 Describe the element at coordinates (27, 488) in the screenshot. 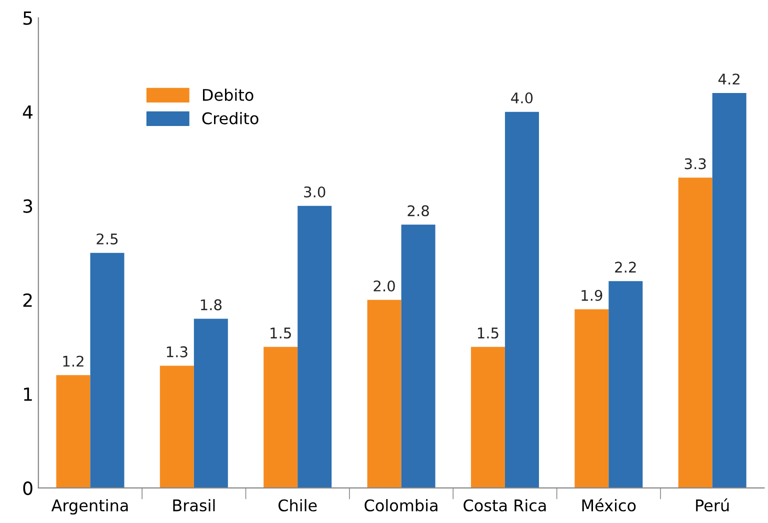

I see `y-tick-label: 0` at that location.